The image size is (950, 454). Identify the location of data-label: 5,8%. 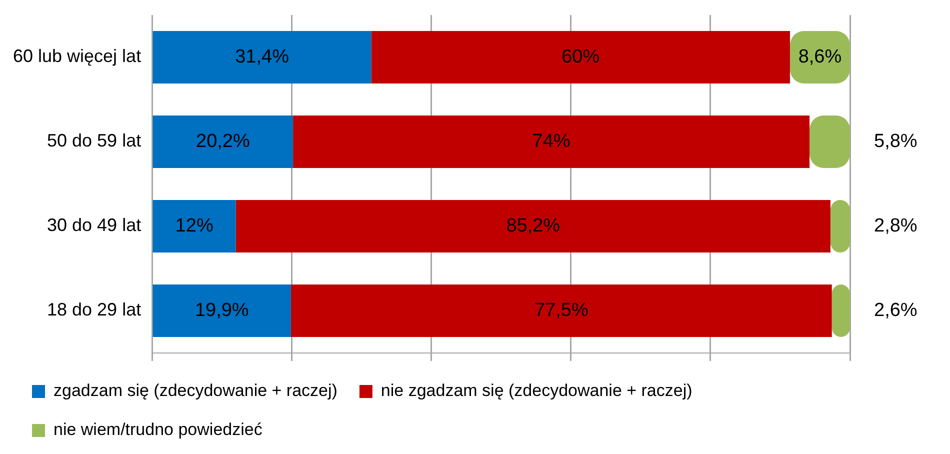
(896, 141).